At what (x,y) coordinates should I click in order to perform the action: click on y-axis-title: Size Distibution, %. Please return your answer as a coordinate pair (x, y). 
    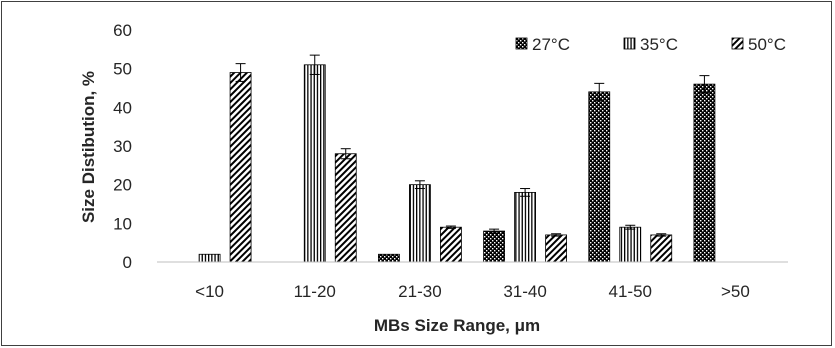
    Looking at the image, I should click on (88, 147).